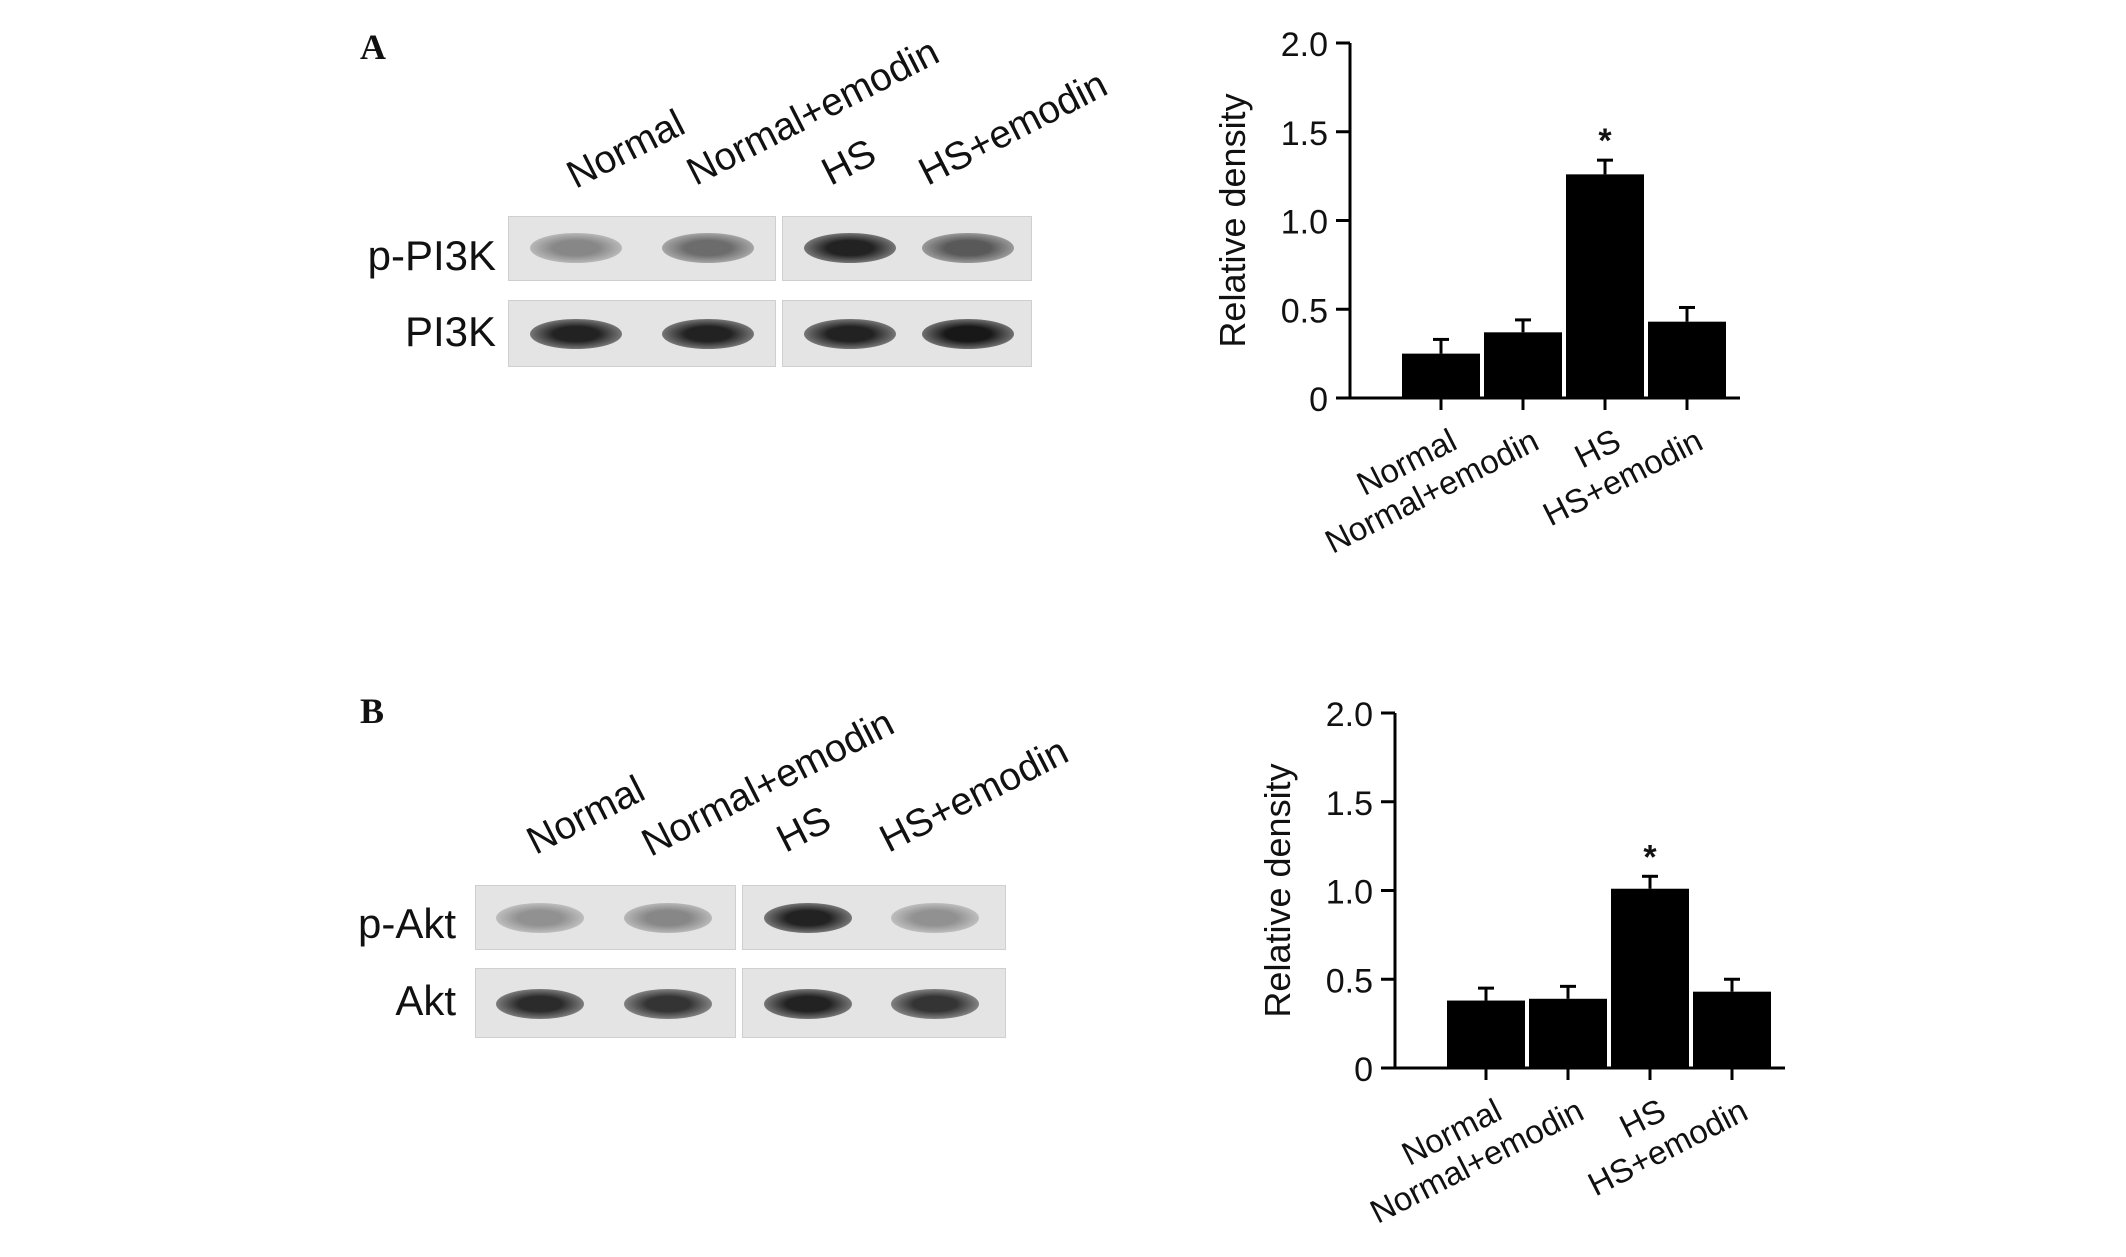 Image resolution: width=2126 pixels, height=1257 pixels. Describe the element at coordinates (813, 112) in the screenshot. I see `panel-a-lane-label-normal-emodin: Normal+emodin` at that location.